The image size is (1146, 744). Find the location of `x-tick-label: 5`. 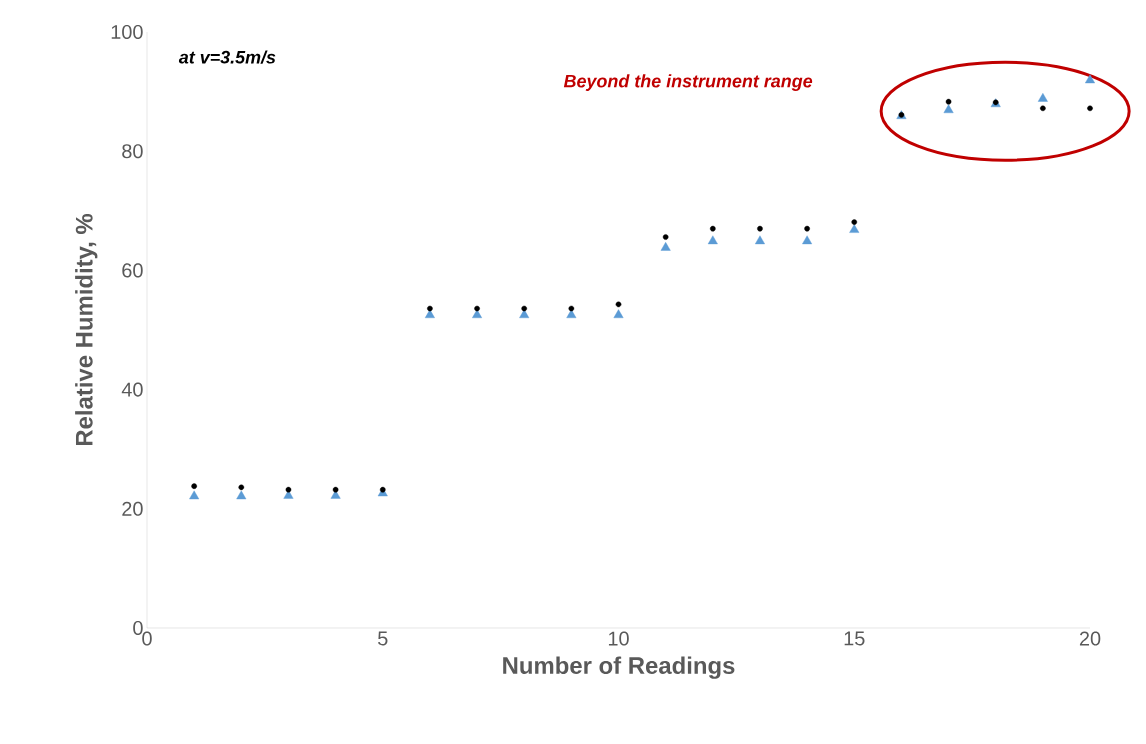

x-tick-label: 5 is located at coordinates (383, 638).